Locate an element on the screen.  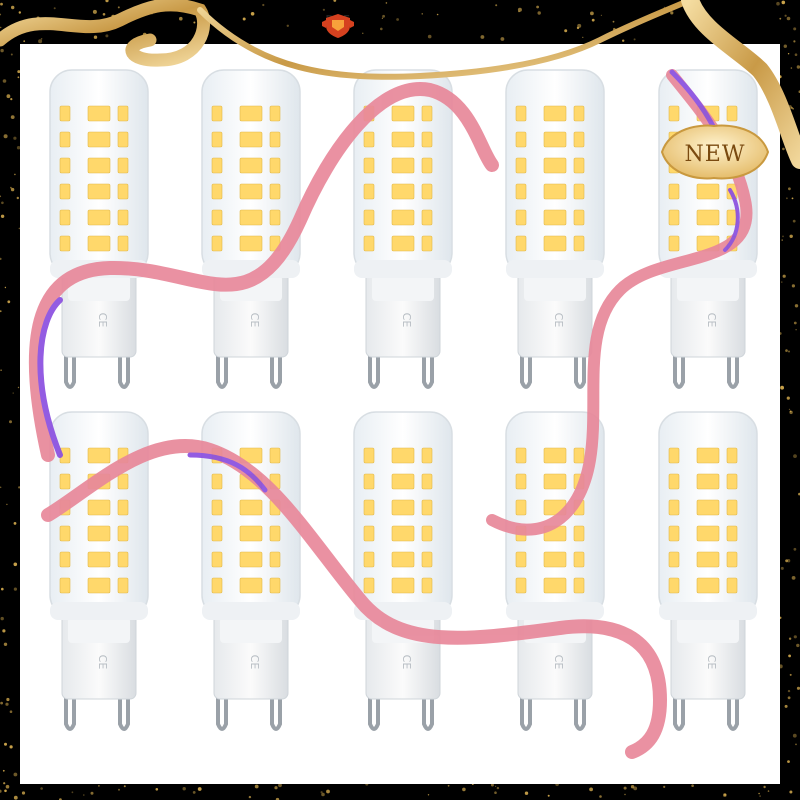
new-badge-label: NEW is located at coordinates (715, 154).